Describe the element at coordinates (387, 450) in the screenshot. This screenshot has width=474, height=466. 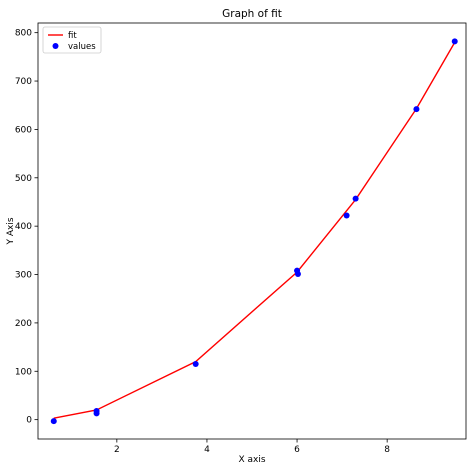
I see `x-tick-label: 8` at that location.